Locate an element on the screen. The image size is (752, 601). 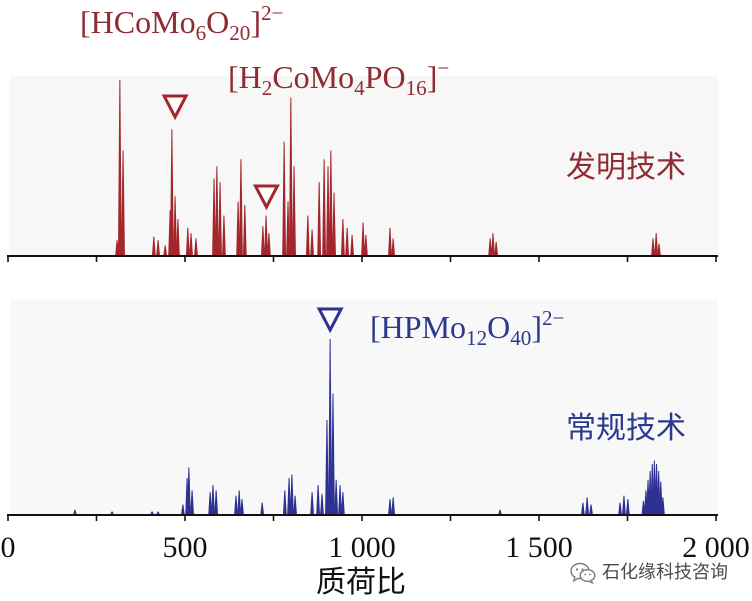
x-ticks-bottom is located at coordinates (362, 518).